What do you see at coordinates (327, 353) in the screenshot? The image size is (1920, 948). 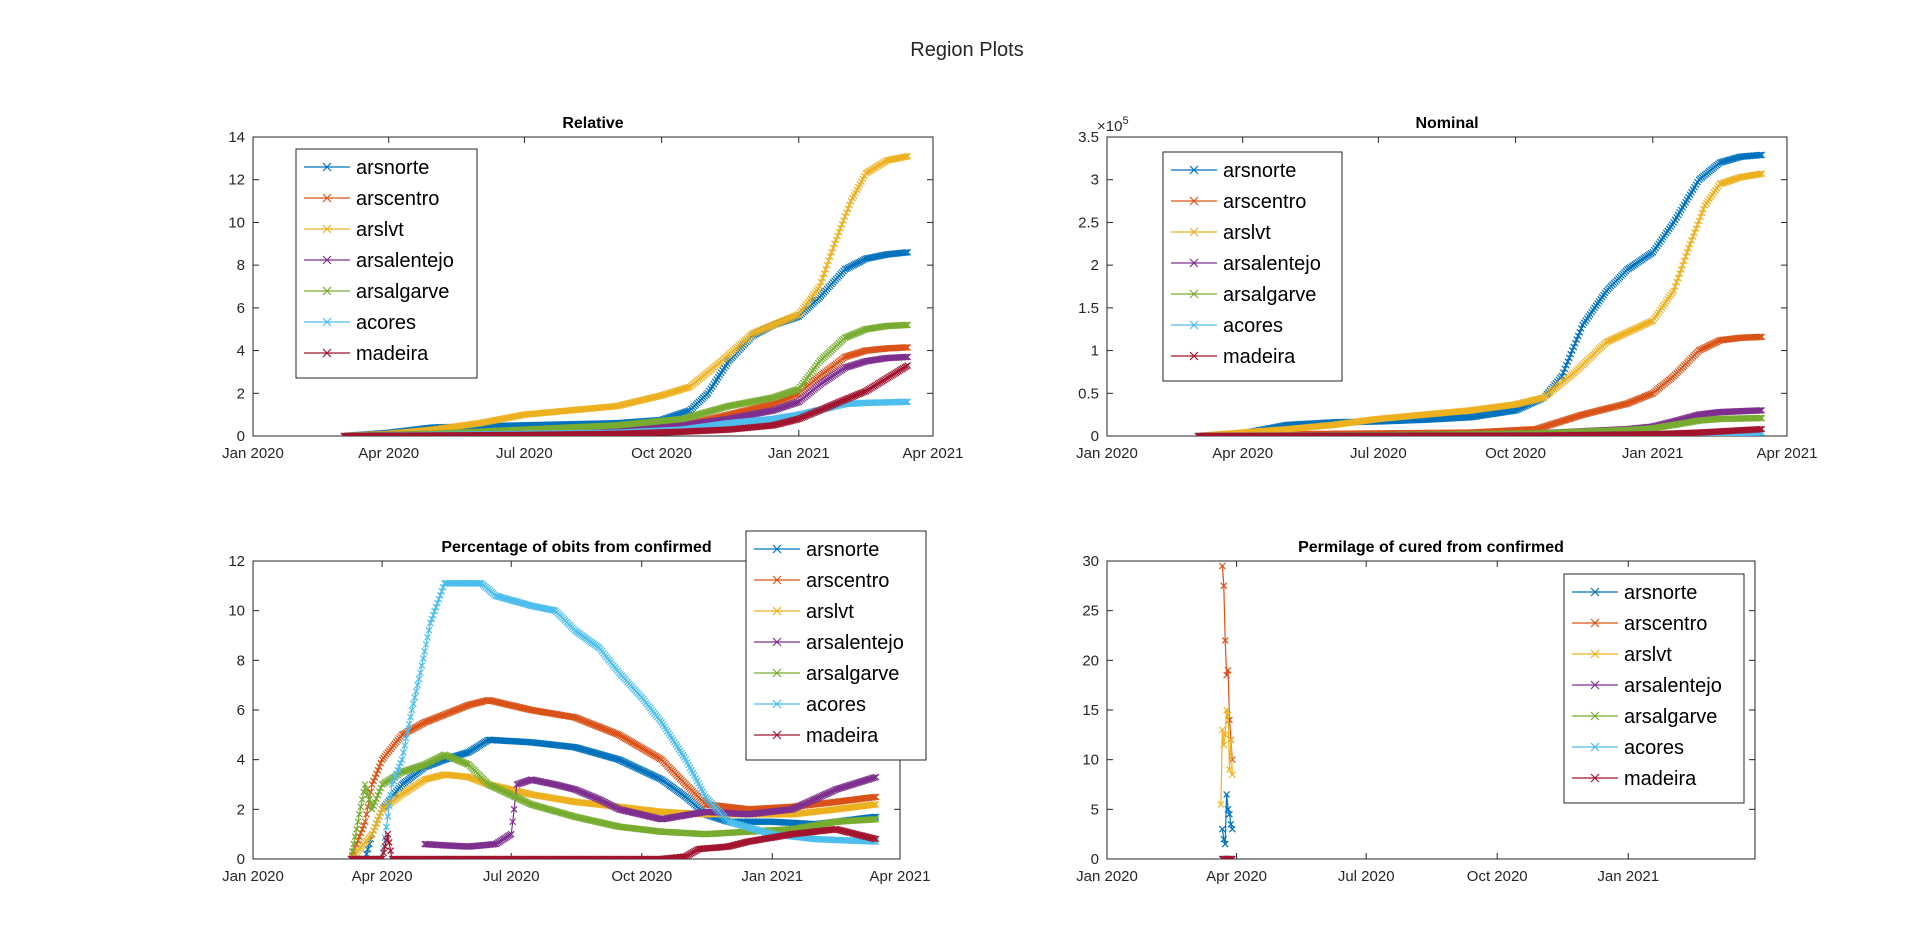 I see `legend-marker-madeira` at bounding box center [327, 353].